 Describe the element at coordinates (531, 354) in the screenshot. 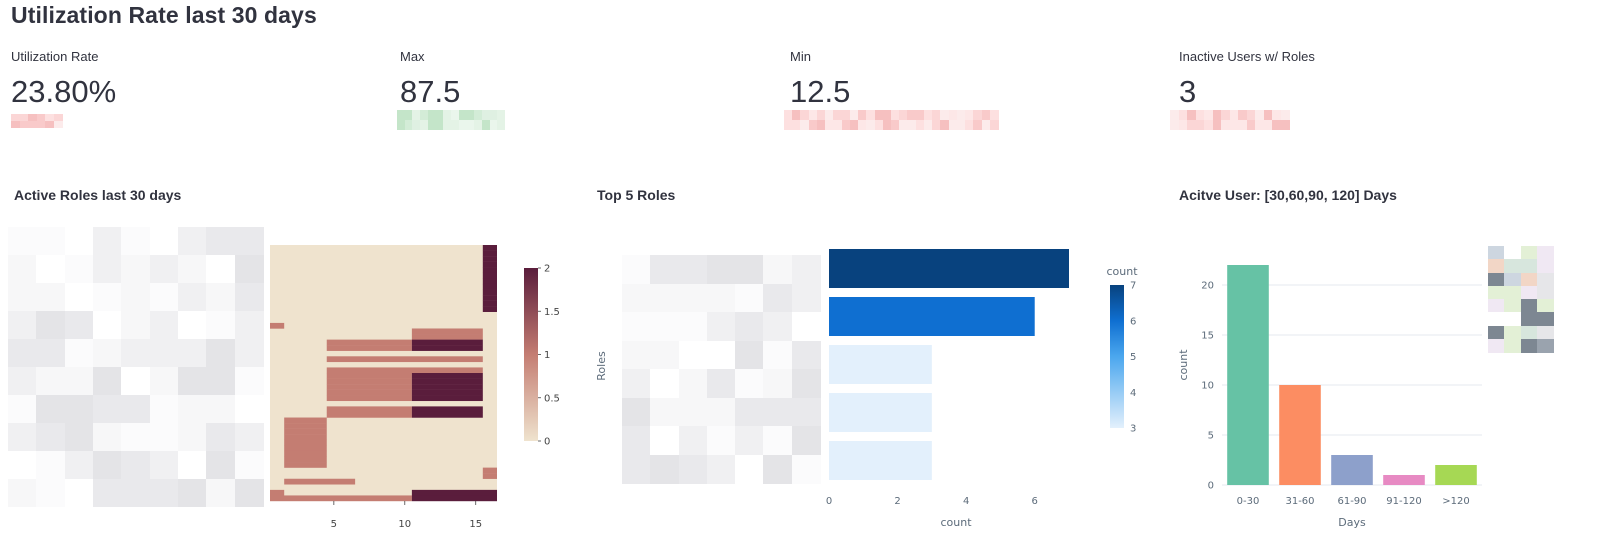

I see `heatmap-colorbar` at that location.